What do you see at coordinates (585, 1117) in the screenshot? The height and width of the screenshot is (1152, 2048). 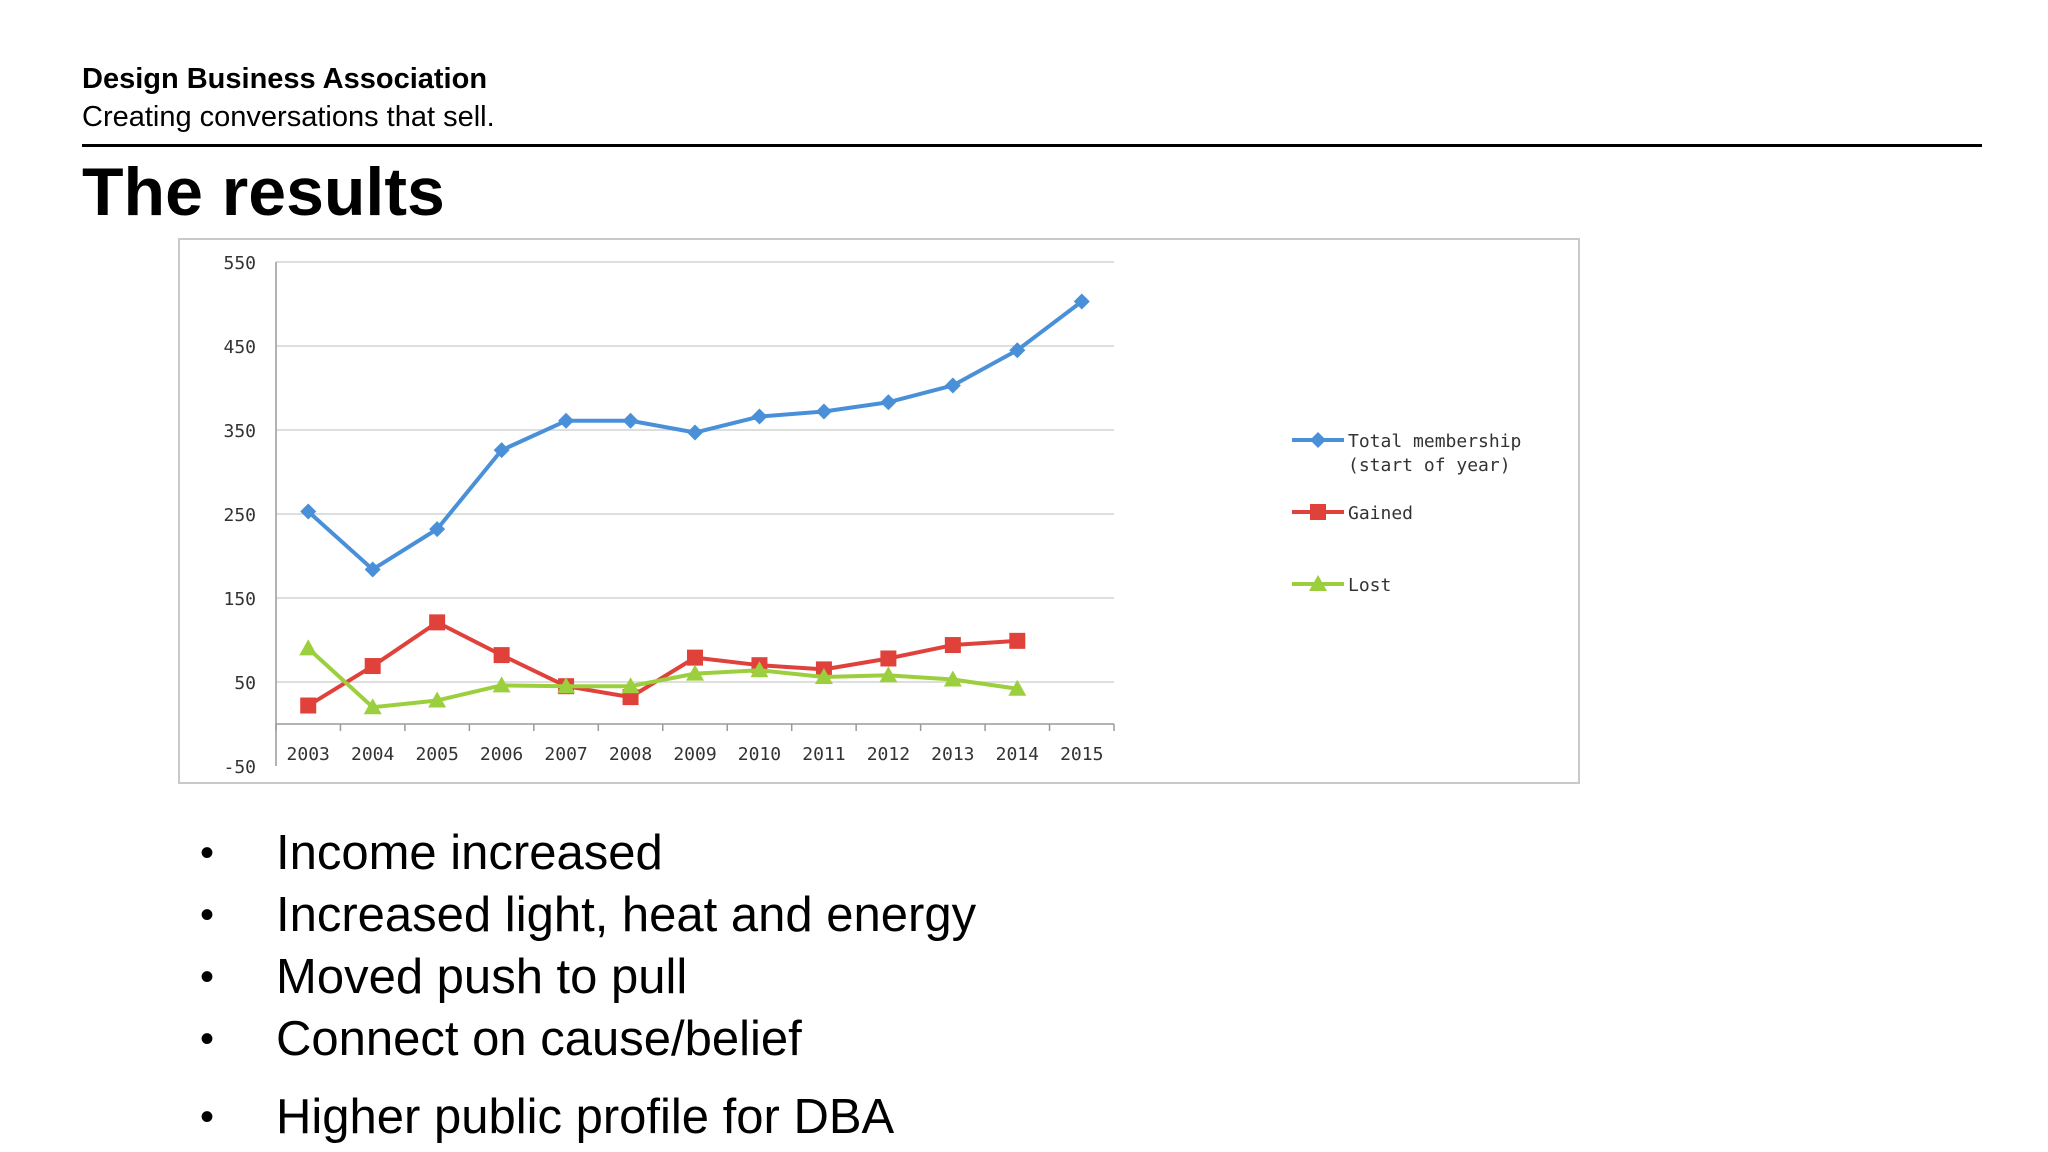 I see `bullet-text: Higher public profile for DBA` at bounding box center [585, 1117].